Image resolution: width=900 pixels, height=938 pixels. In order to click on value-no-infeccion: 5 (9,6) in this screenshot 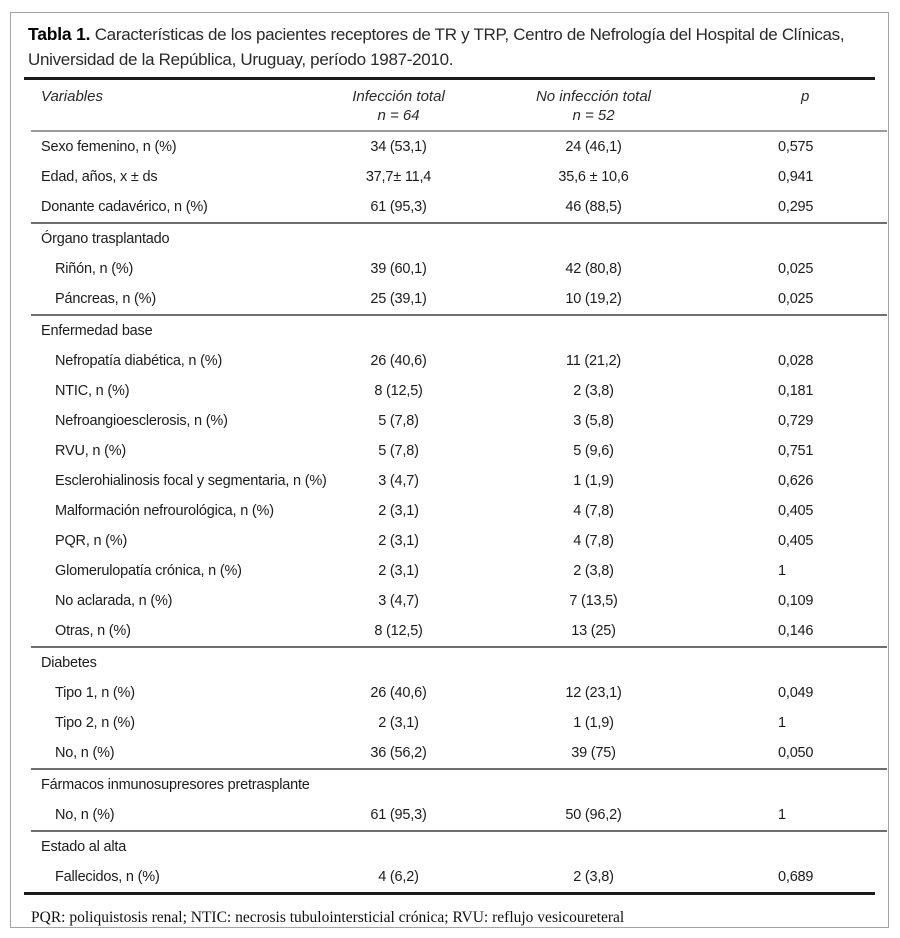, I will do `click(593, 451)`.